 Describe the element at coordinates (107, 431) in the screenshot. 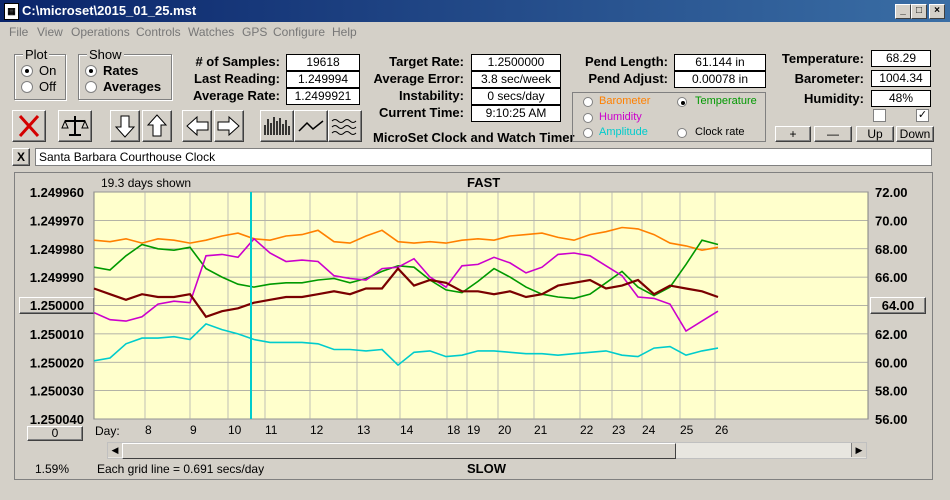

I see `day-axis-label: Day:` at that location.